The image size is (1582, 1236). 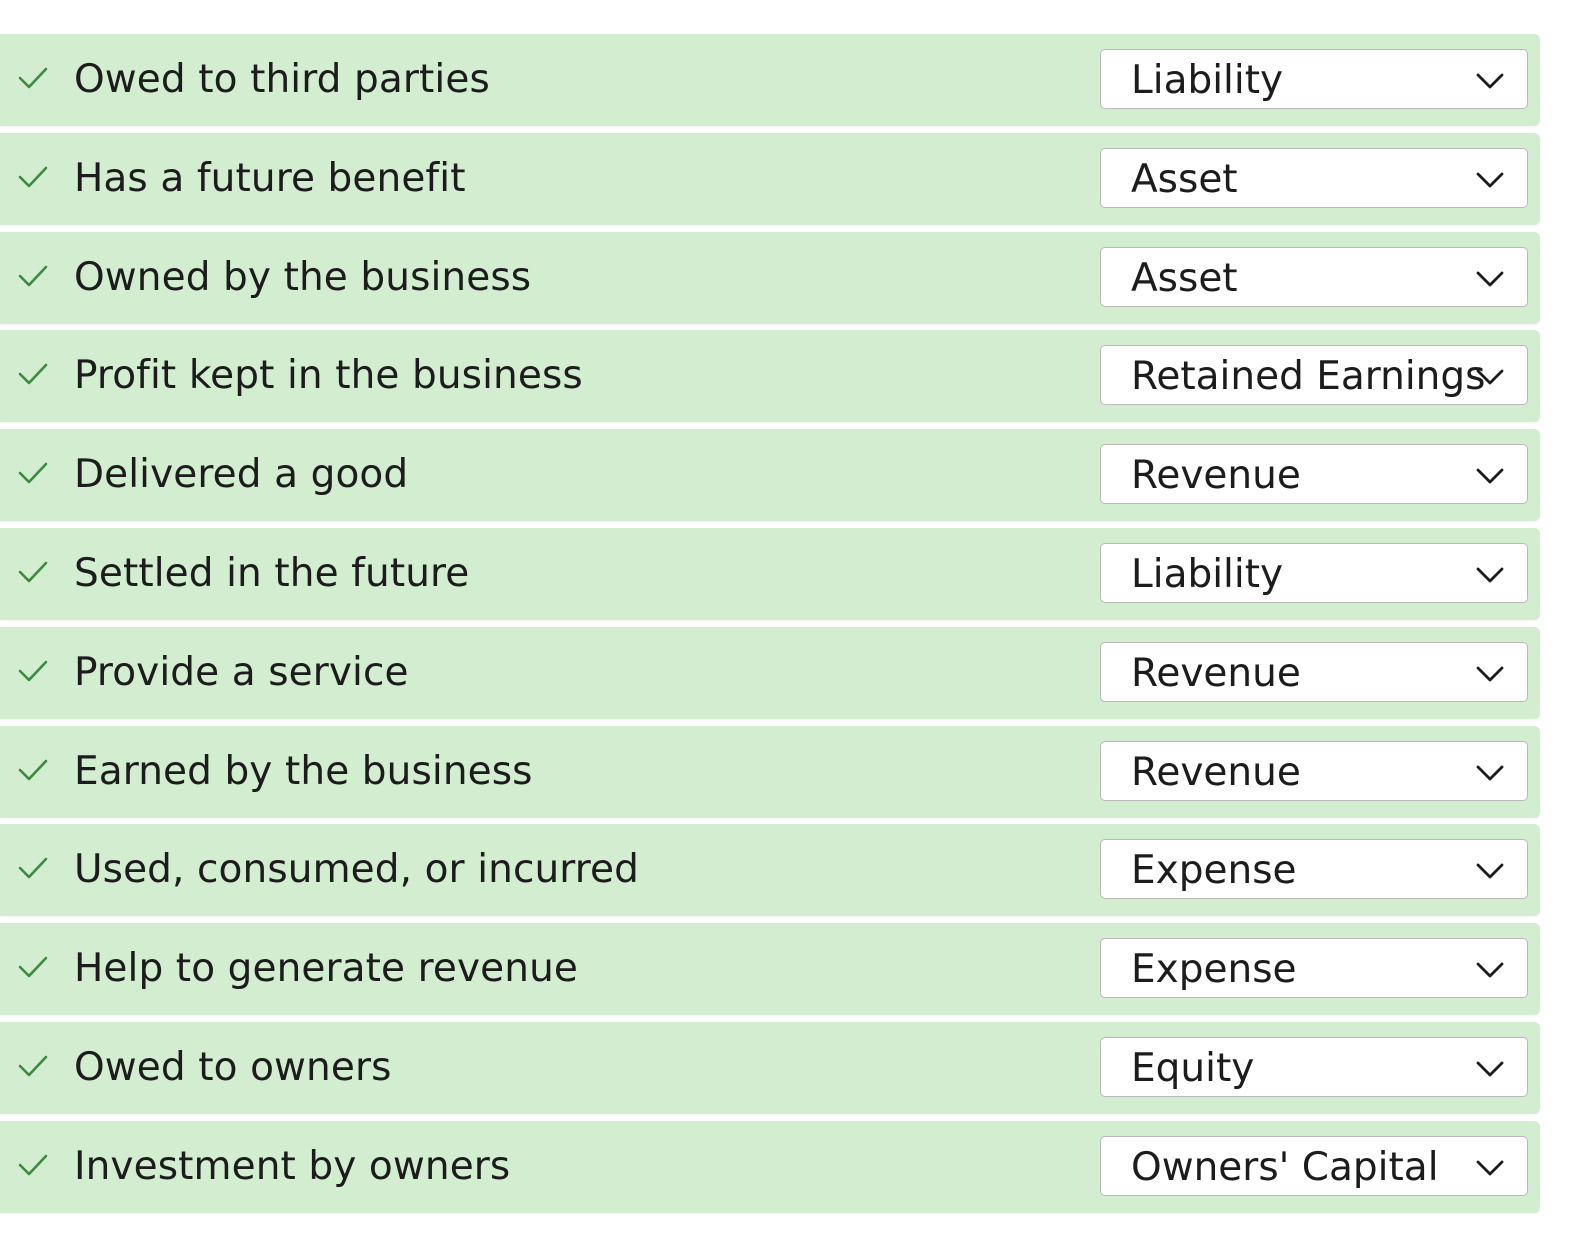 What do you see at coordinates (270, 178) in the screenshot?
I see `statement-label: Has a future benefit` at bounding box center [270, 178].